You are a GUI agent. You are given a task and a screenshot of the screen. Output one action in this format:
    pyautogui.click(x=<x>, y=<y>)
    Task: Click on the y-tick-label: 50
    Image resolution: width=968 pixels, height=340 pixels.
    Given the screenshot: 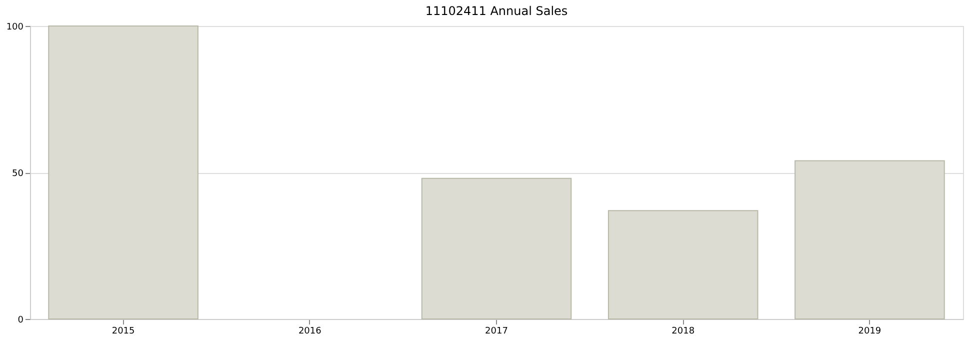 What is the action you would take?
    pyautogui.click(x=18, y=174)
    